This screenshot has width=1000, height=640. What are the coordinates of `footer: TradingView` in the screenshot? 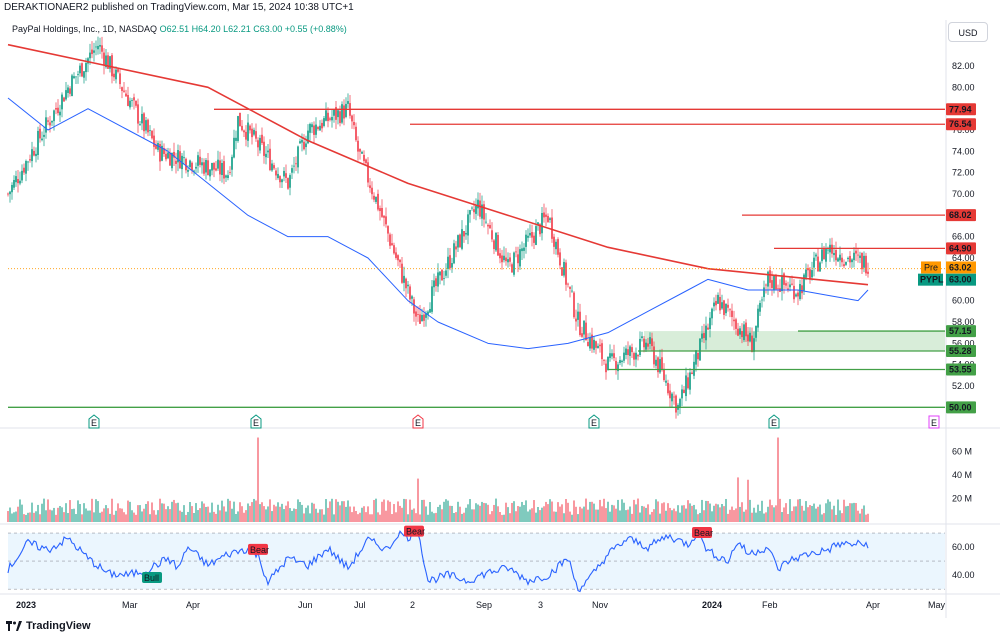 It's located at (48, 626).